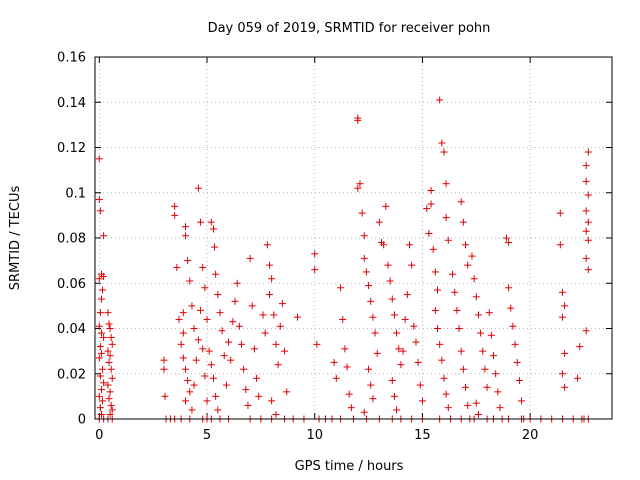 This screenshot has height=480, width=640. Describe the element at coordinates (71, 239) in the screenshot. I see `y-tick-labels: 0 0.02 0.04 0.06 0.08 0.1 0.12 0.14 0.16` at that location.